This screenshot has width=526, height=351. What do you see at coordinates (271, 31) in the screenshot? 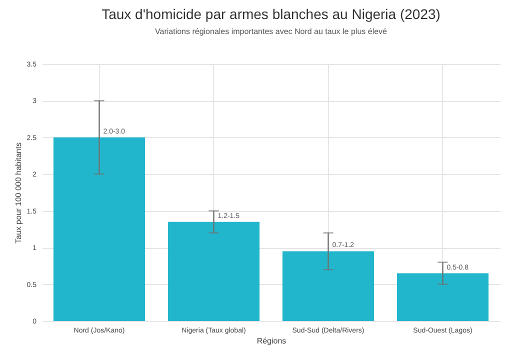
I see `chart-subtitle: Variations régionales importantes avec Nord au taux le plus élevé` at bounding box center [271, 31].